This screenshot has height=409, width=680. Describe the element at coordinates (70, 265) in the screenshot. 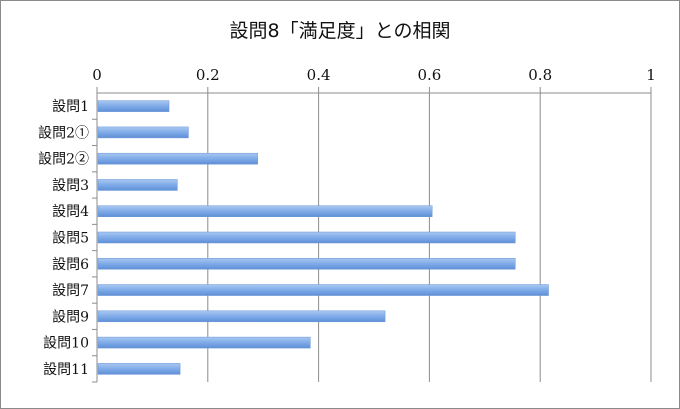

I see `category-label: 設問6` at that location.